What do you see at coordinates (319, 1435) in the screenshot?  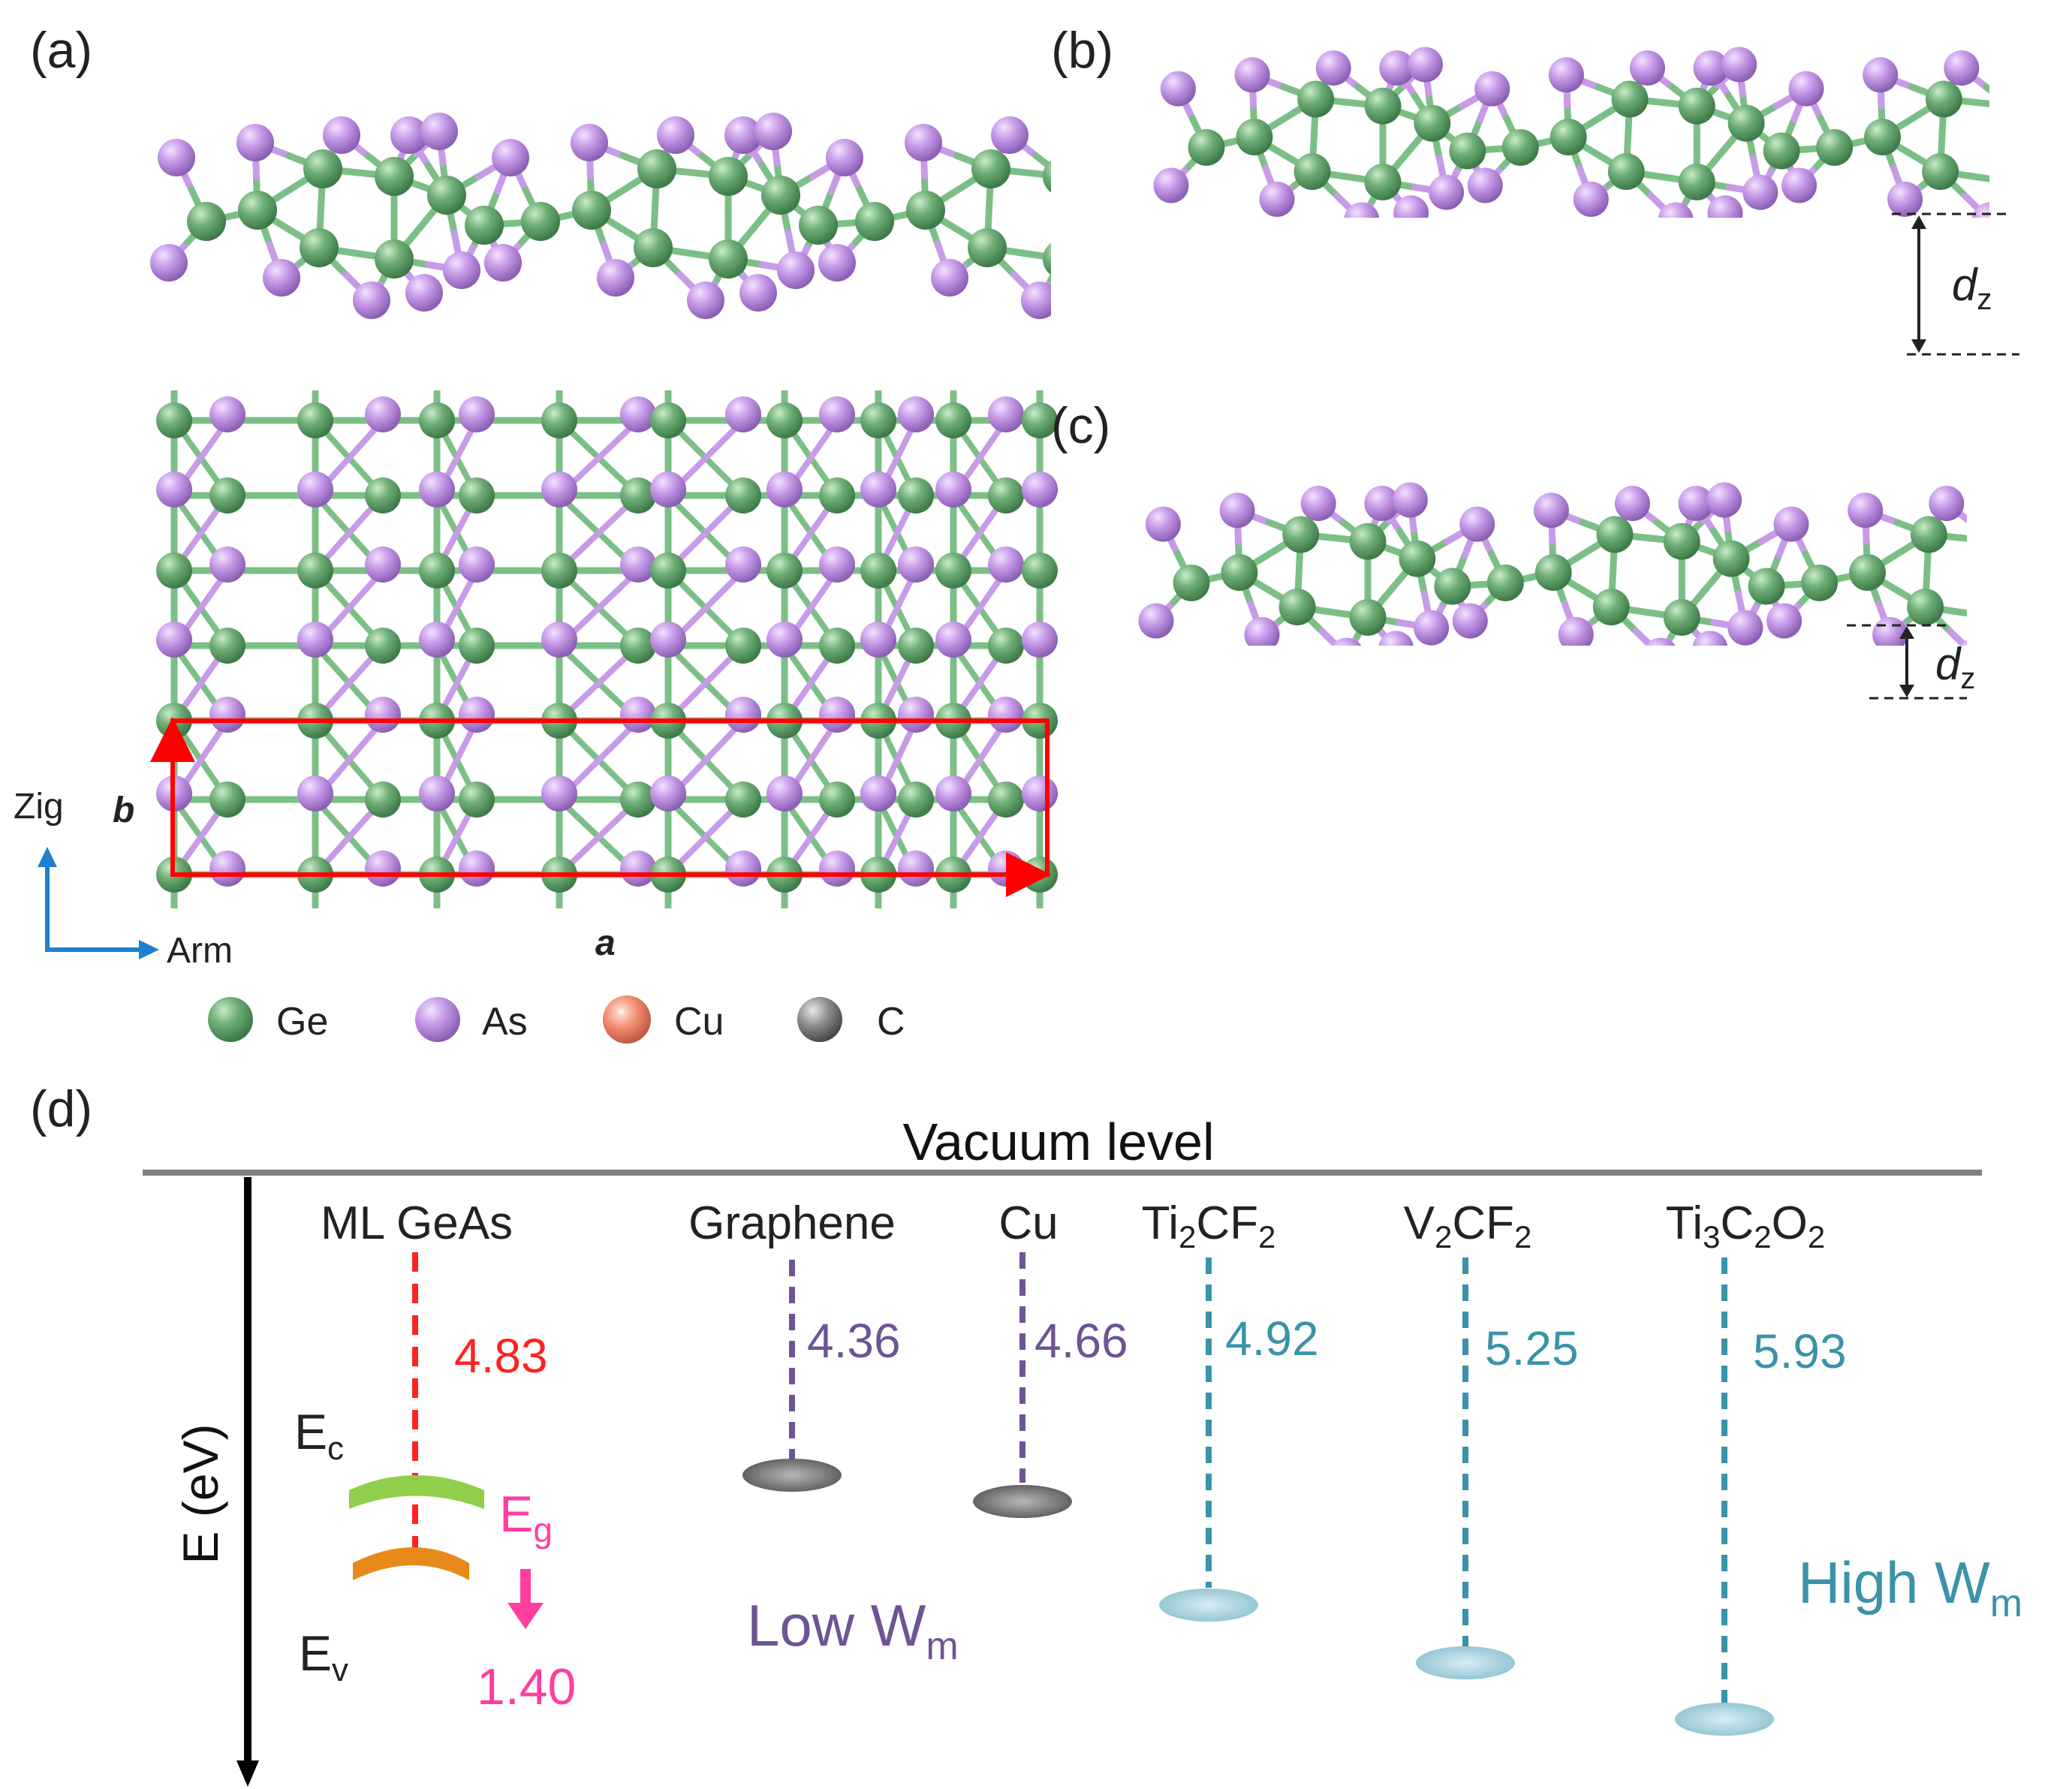 I see `ec-label: Ec` at bounding box center [319, 1435].